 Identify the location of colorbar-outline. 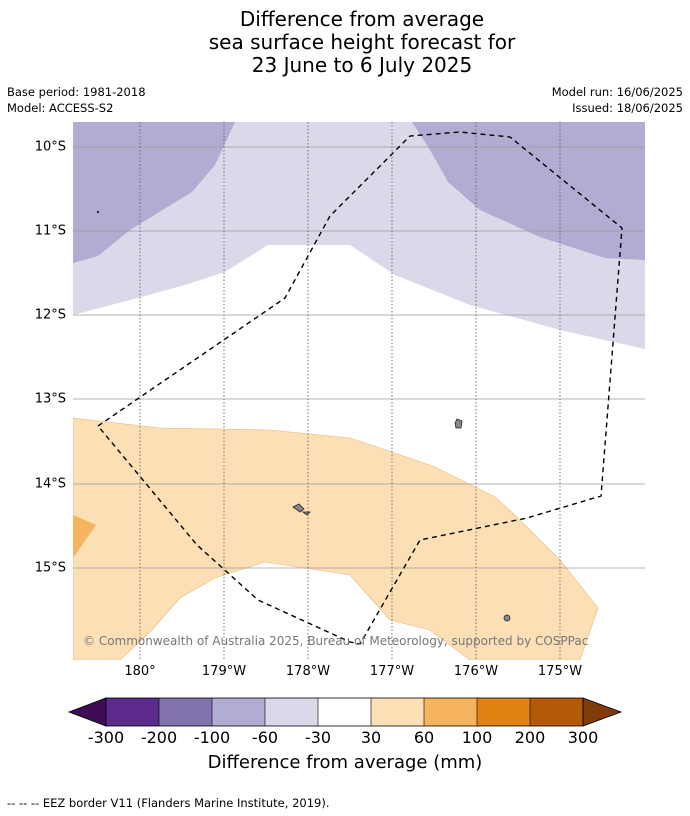
(344, 712).